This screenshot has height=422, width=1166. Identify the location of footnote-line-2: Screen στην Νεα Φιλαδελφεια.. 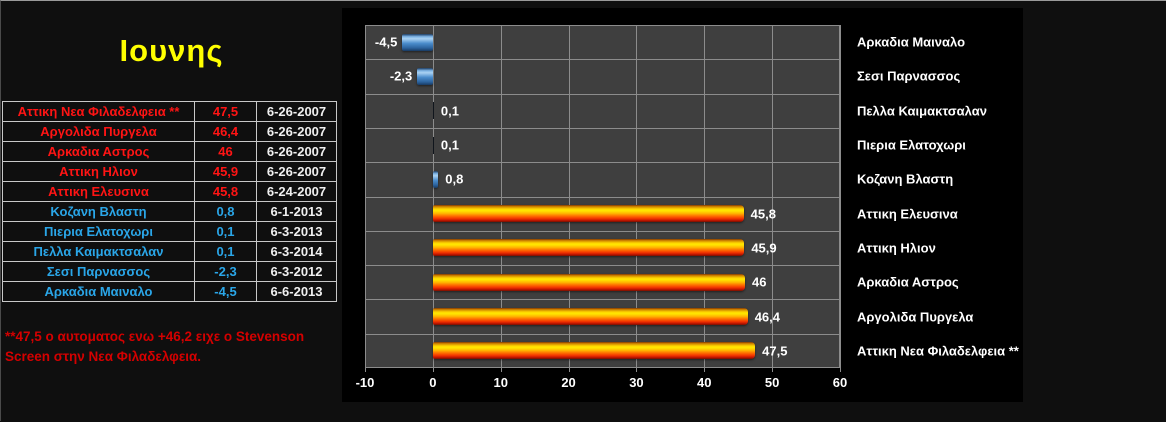
(103, 356).